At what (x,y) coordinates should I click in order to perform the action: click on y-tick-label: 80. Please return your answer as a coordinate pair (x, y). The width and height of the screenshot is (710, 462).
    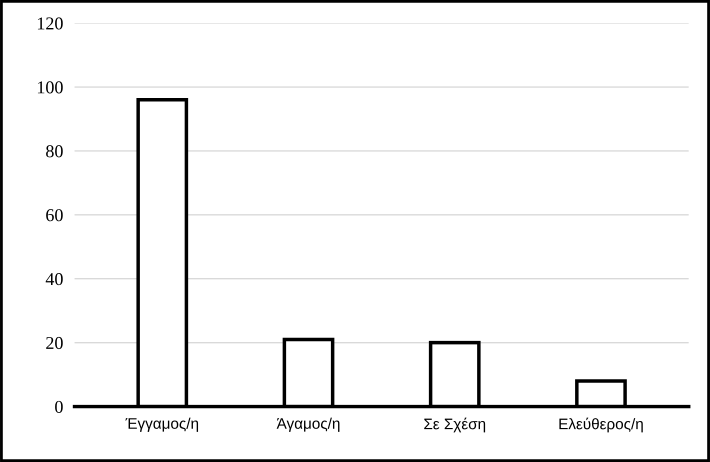
    Looking at the image, I should click on (54, 151).